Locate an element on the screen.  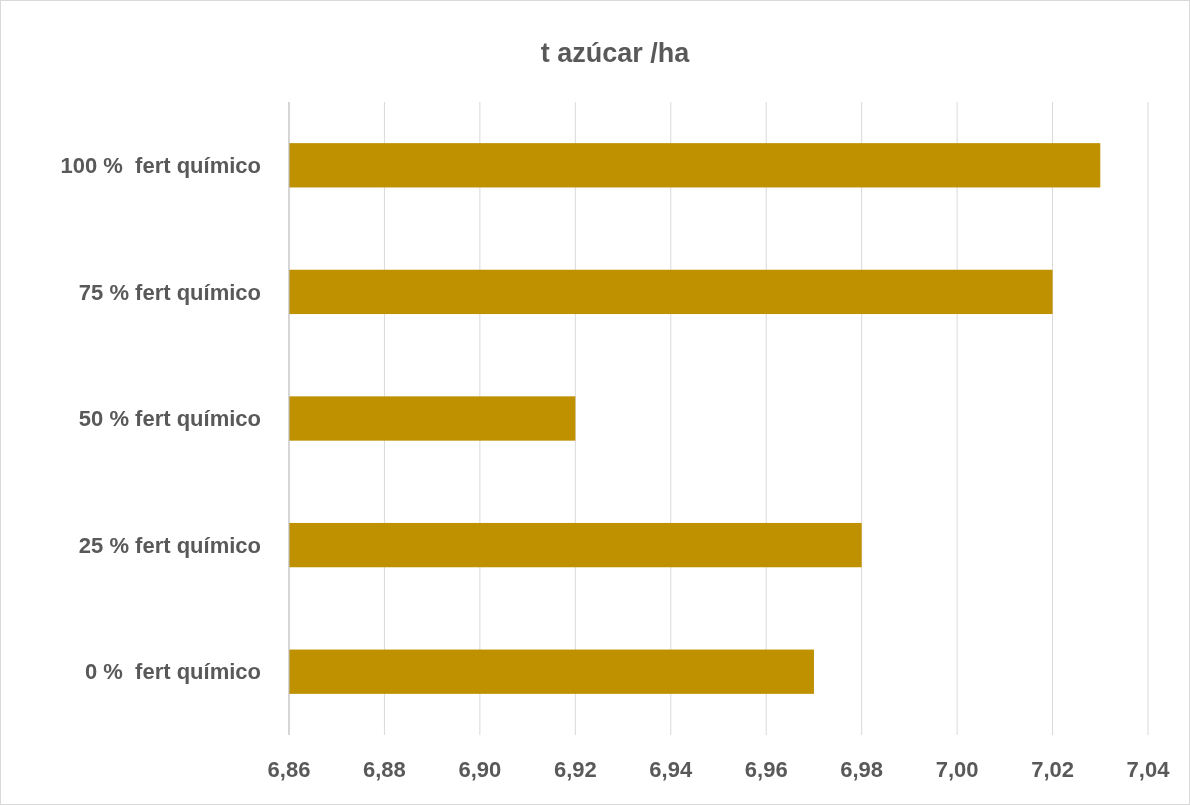
y-tick-label: 75 % fert químico is located at coordinates (169, 292).